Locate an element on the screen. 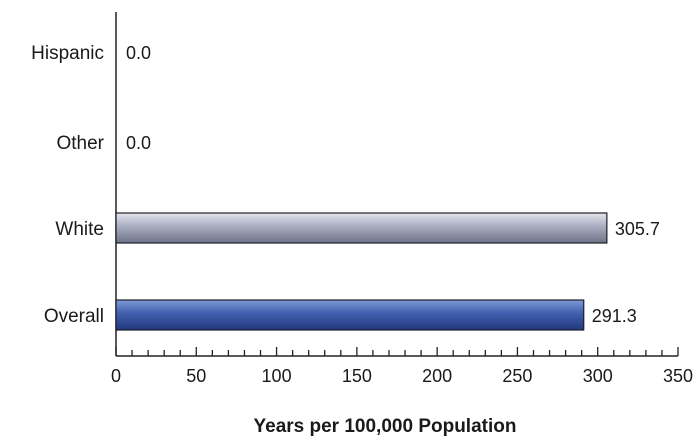  x-tick-label: 200 is located at coordinates (437, 376).